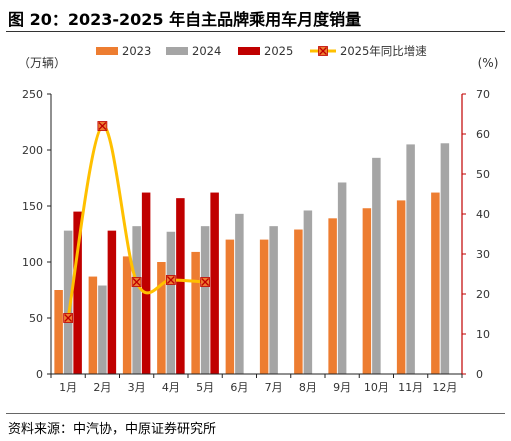  What do you see at coordinates (483, 94) in the screenshot?
I see `right-tick-label: 70` at bounding box center [483, 94].